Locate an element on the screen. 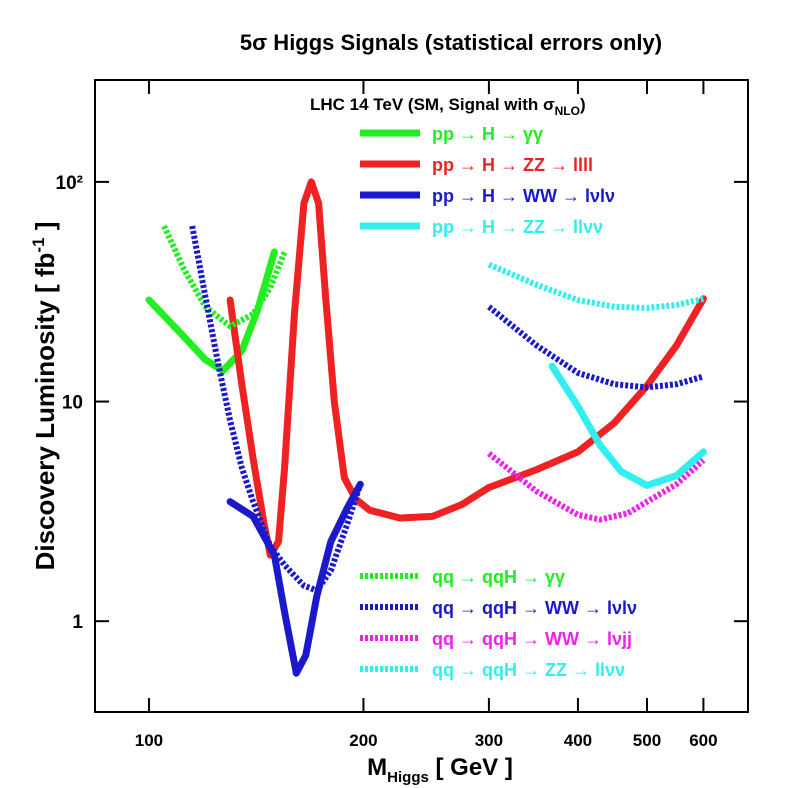 This screenshot has height=788, width=788. y-axis-label: Discovery Luminosity [ fb-1 ] is located at coordinates (44, 396).